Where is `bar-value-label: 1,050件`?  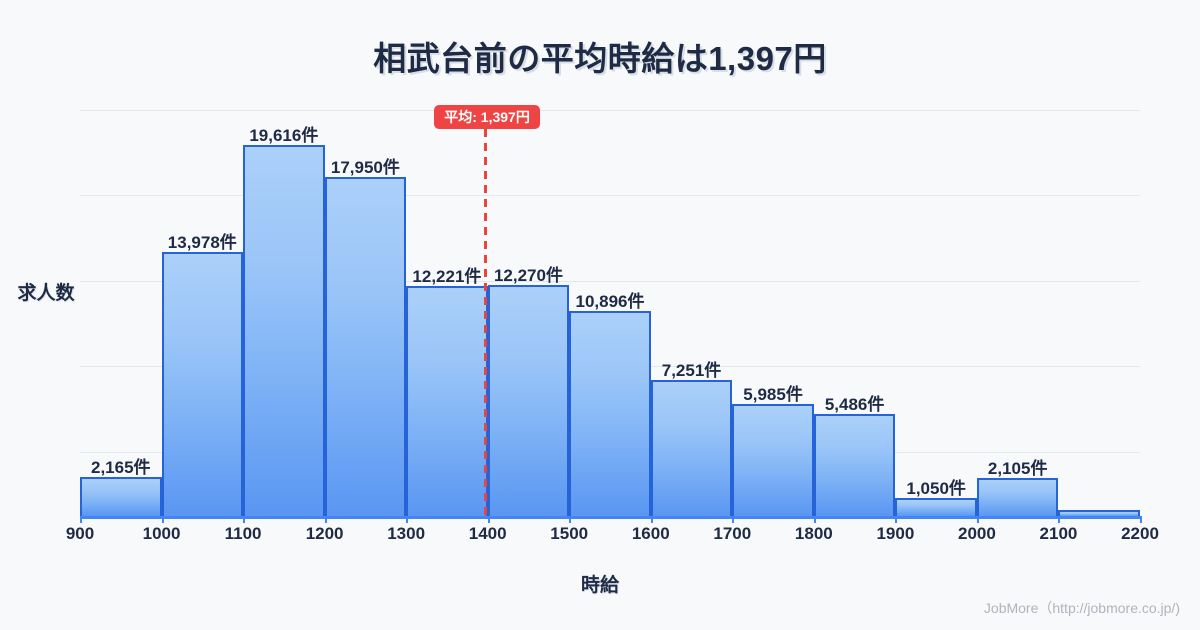
bar-value-label: 1,050件 is located at coordinates (936, 489).